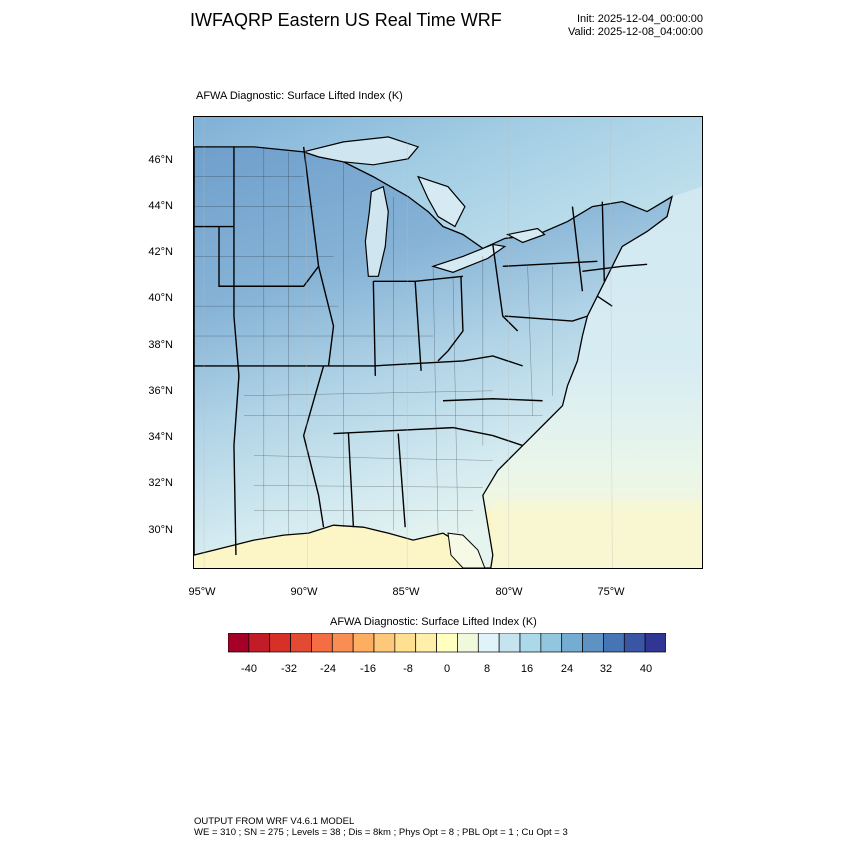 The height and width of the screenshot is (850, 850). I want to click on lon-label: 75°W, so click(611, 592).